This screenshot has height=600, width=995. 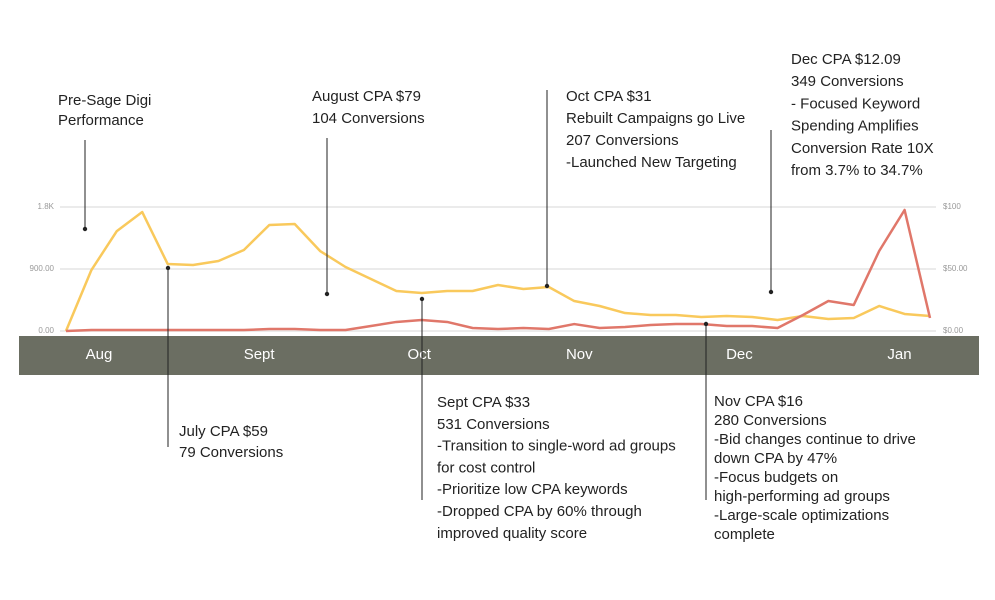 I want to click on annotation-text: Oct CPA $31, so click(x=609, y=96).